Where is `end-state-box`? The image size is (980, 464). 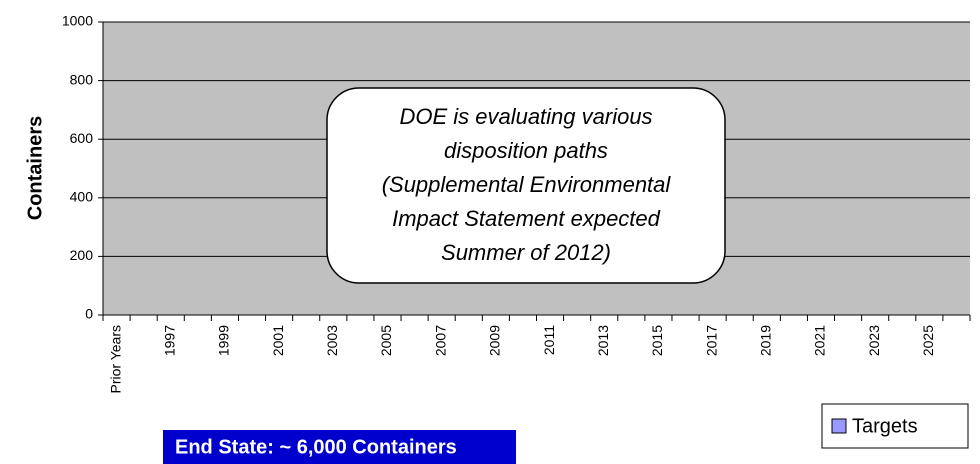 end-state-box is located at coordinates (339, 447).